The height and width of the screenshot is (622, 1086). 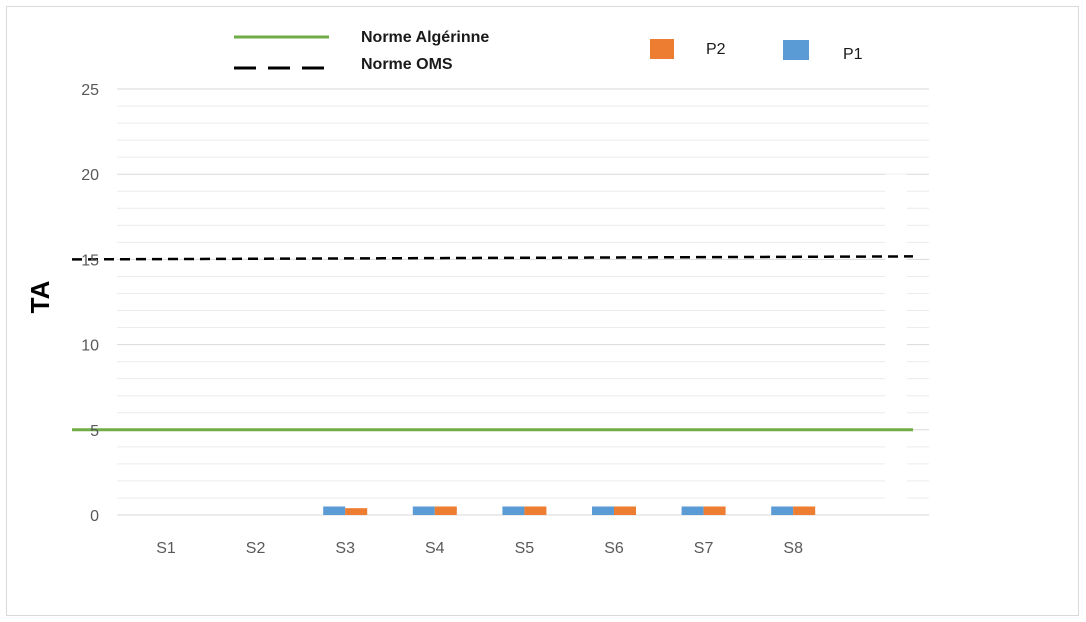 What do you see at coordinates (334, 510) in the screenshot?
I see `bar-p1-s3` at bounding box center [334, 510].